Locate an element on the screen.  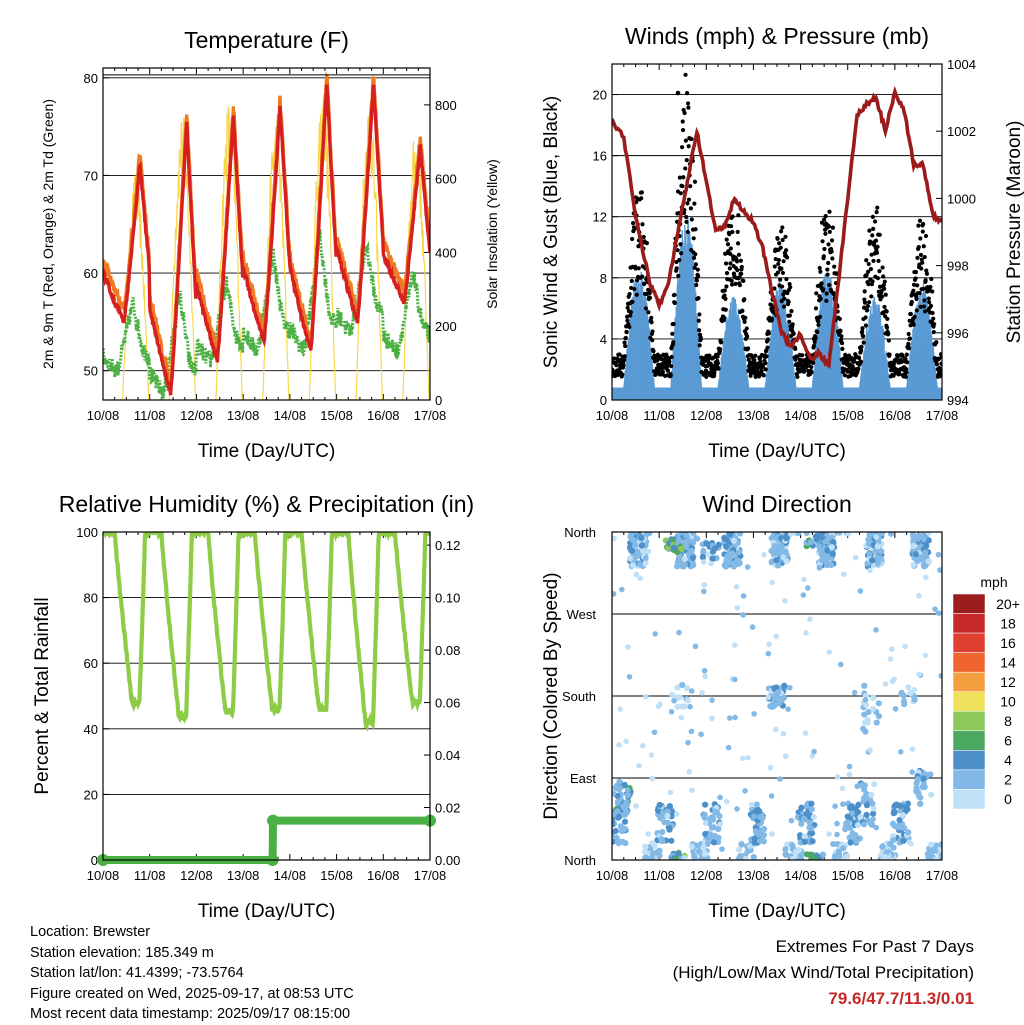
colorbar-label: 6 is located at coordinates (1008, 741).